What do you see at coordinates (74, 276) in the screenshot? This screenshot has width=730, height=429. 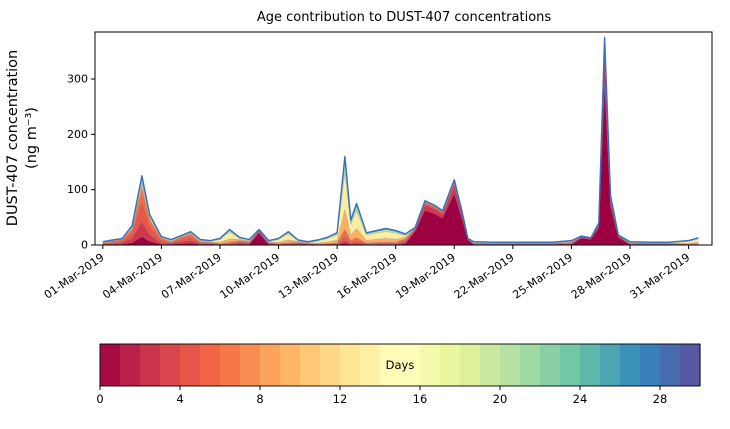 I see `x-tick-label: 01-Mar-2019` at bounding box center [74, 276].